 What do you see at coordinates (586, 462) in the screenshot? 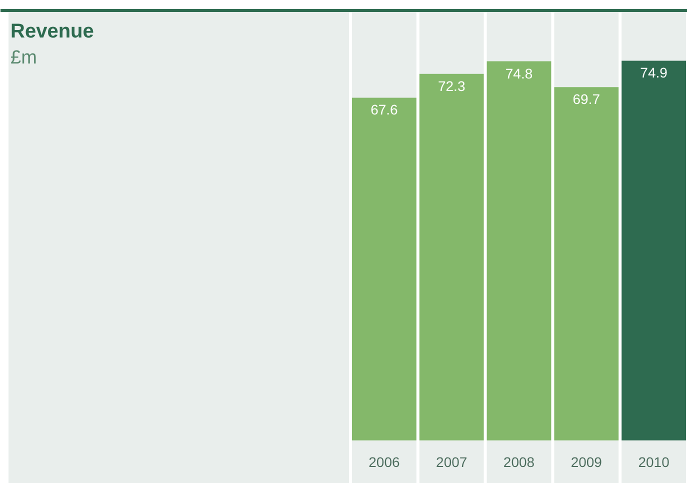
I see `x-tick-label: 2009` at bounding box center [586, 462].